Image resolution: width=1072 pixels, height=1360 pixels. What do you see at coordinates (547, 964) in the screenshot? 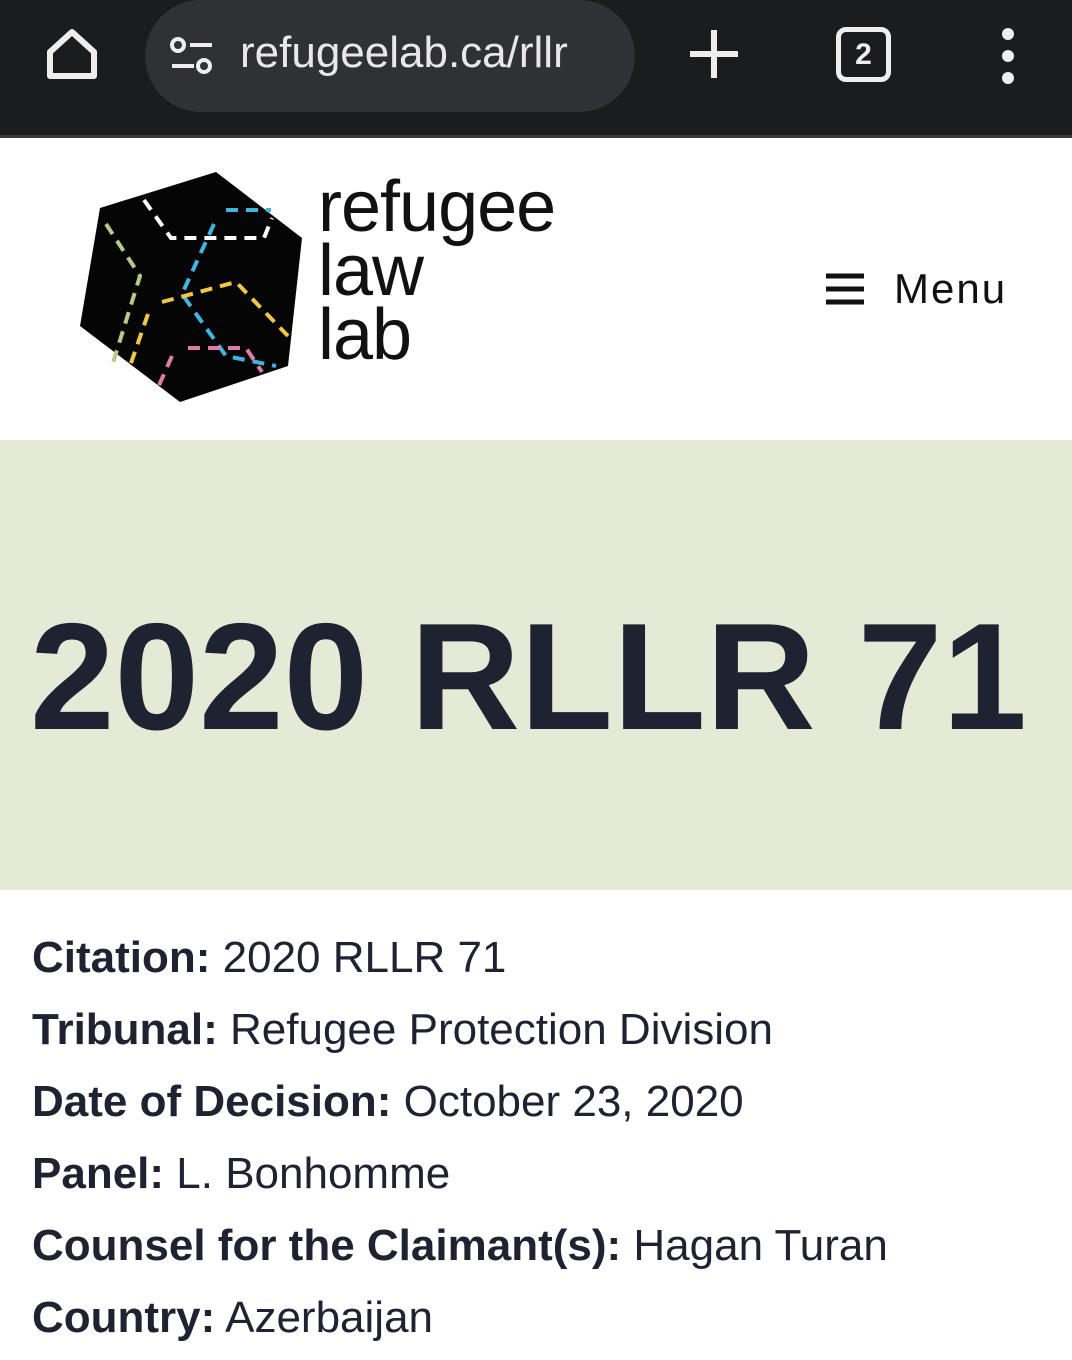
I see `citation-row: Citation: 2020 RLLR 71` at bounding box center [547, 964].